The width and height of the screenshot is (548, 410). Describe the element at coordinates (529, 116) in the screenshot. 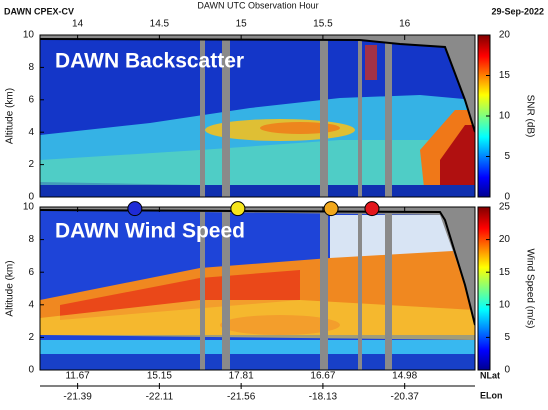

I see `colorbar-title: SNR (dB)` at that location.